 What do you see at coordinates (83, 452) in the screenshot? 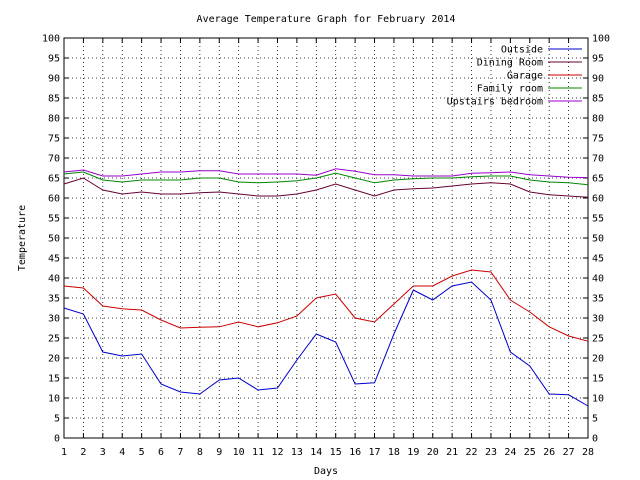
I see `x-tick-label: 2` at bounding box center [83, 452].